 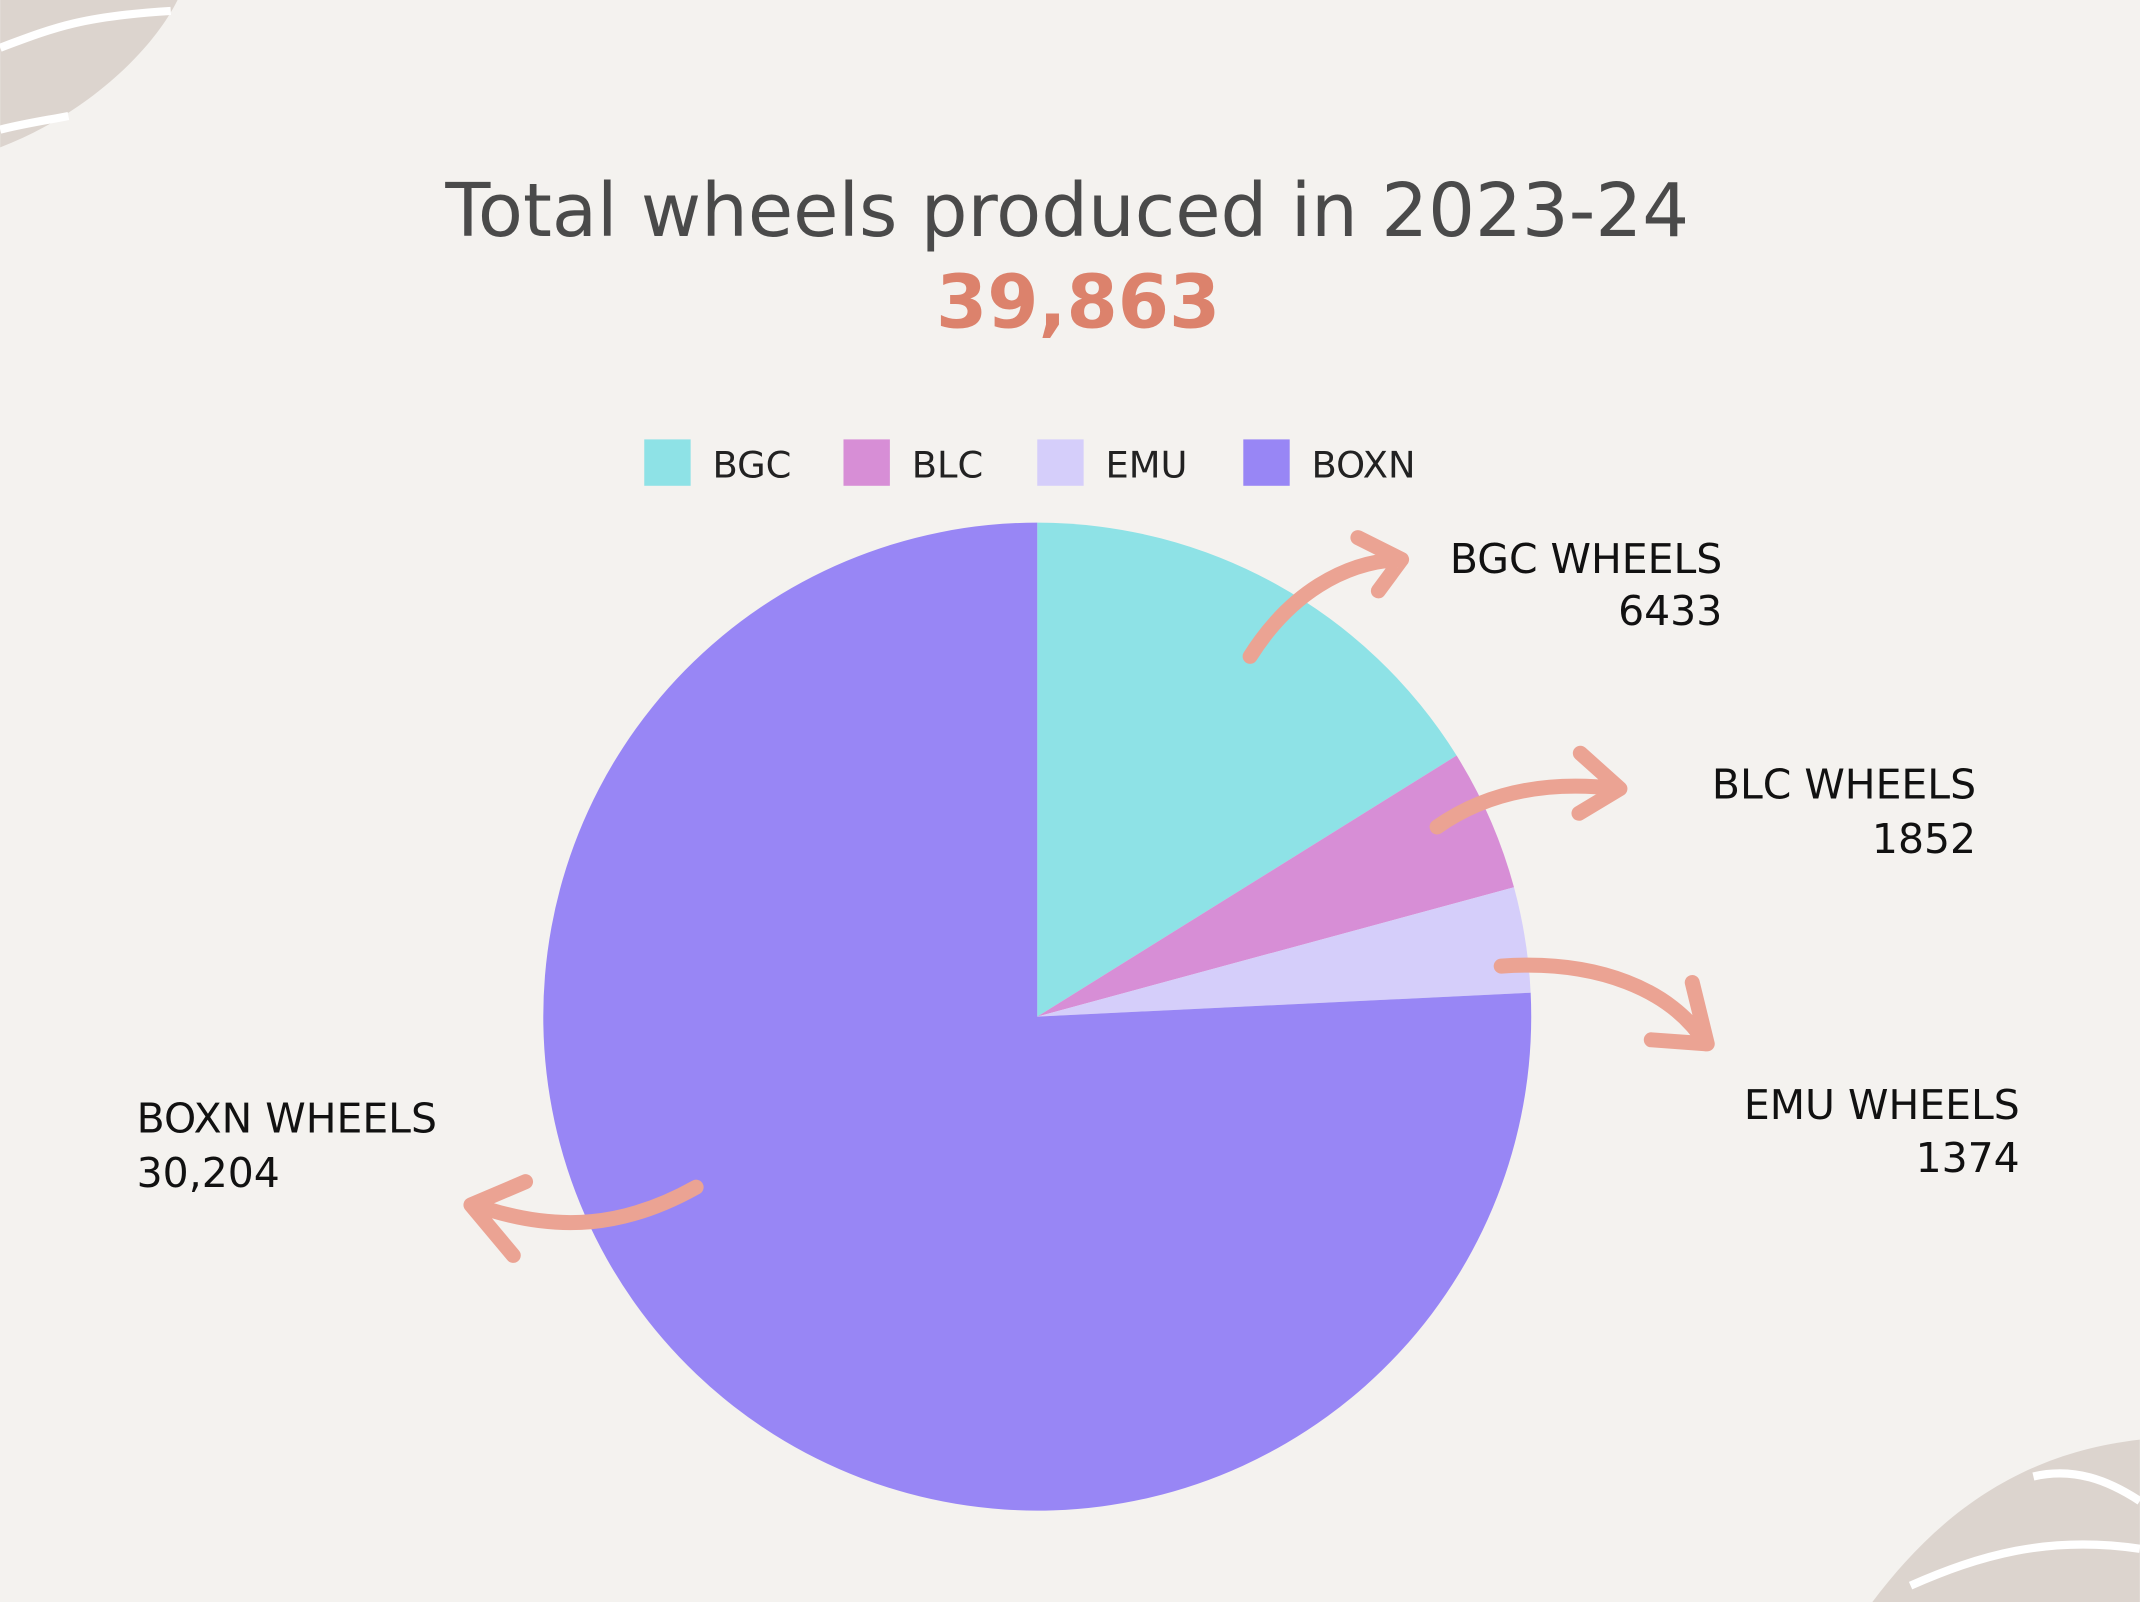 What do you see at coordinates (1146, 465) in the screenshot?
I see `legend-label-emu: EMU` at bounding box center [1146, 465].